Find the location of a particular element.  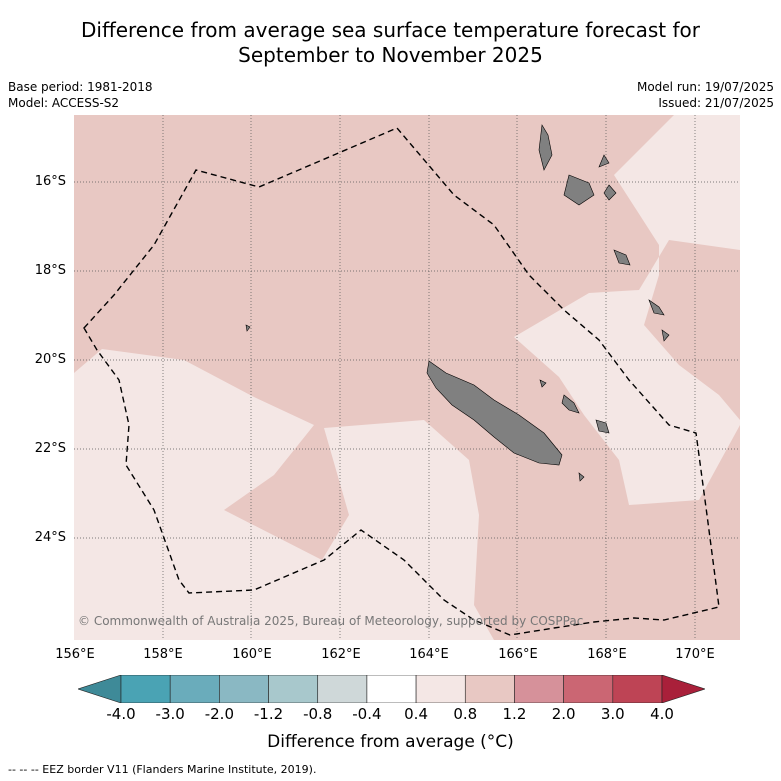

cb-label-p0-8: 0.8 is located at coordinates (465, 714).